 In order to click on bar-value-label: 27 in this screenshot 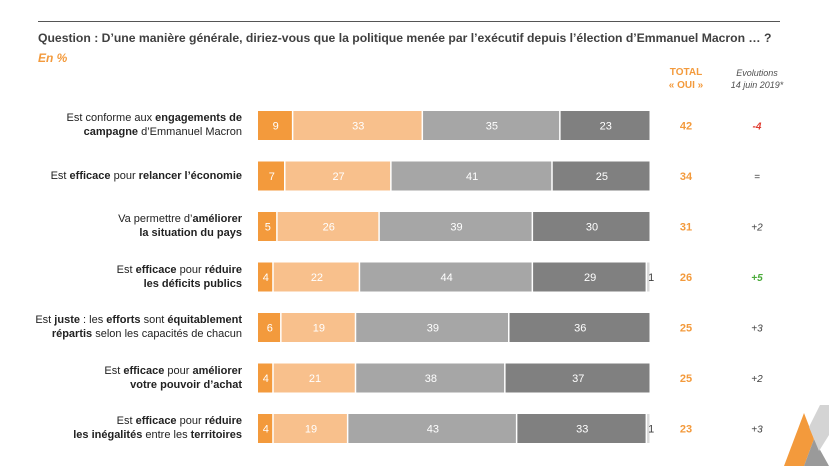, I will do `click(338, 177)`.